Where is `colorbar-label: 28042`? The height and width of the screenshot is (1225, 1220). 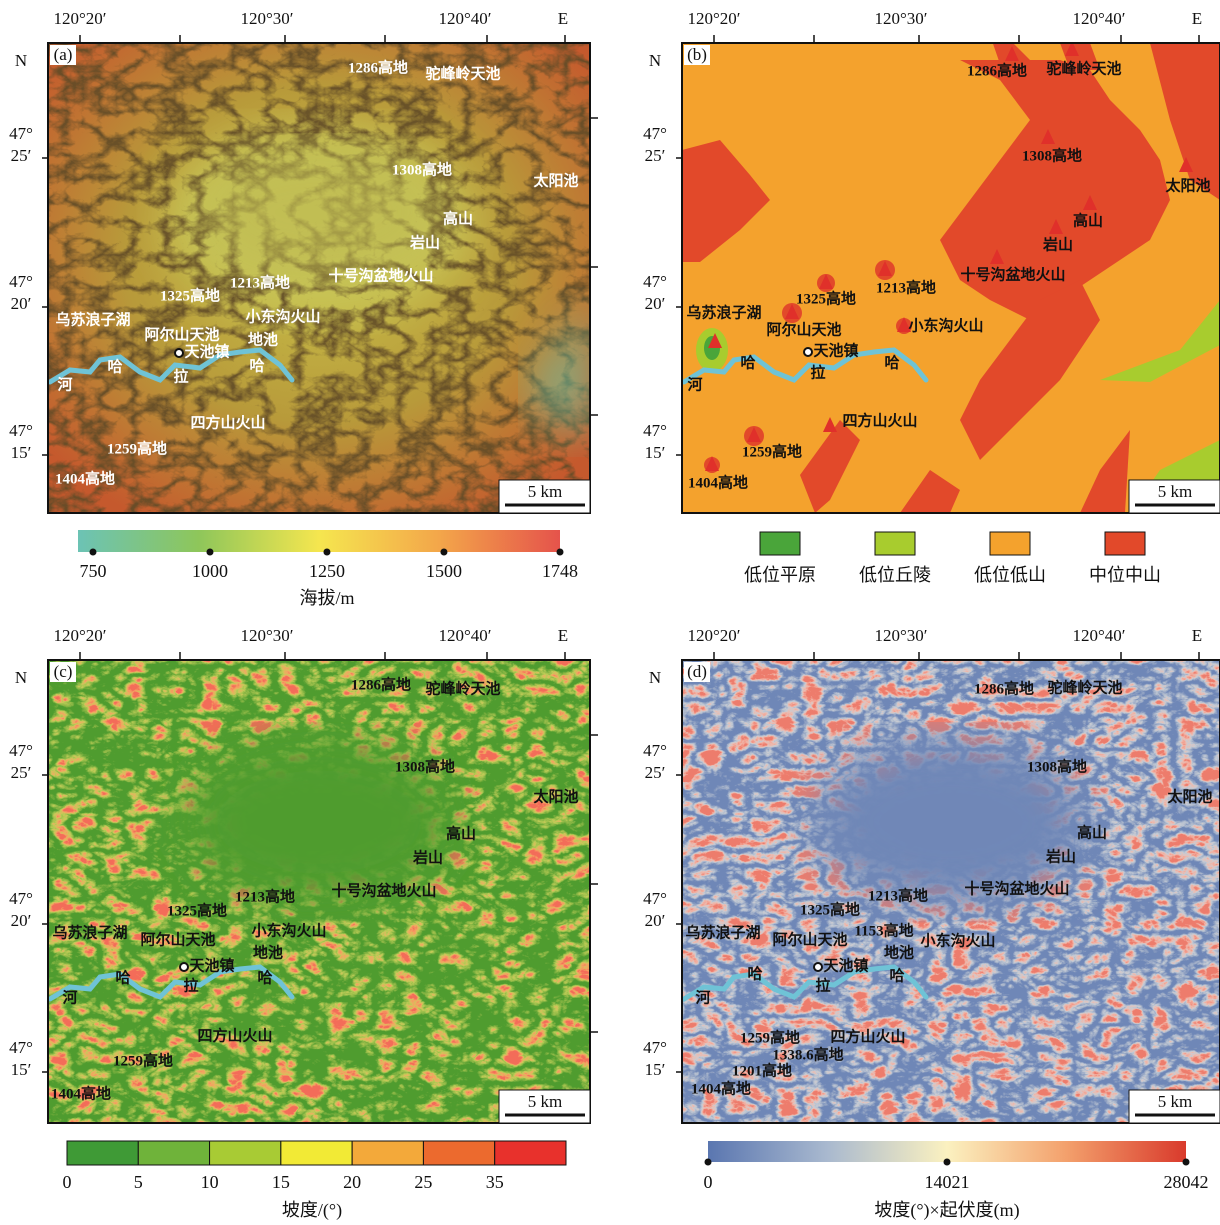 colorbar-label: 28042 is located at coordinates (1186, 1182).